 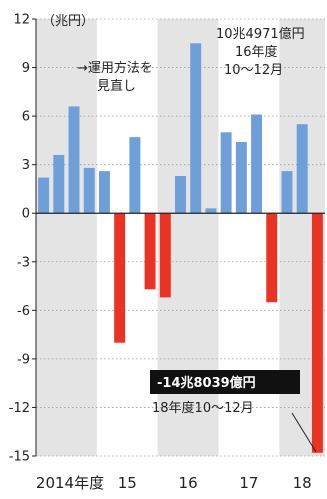 What do you see at coordinates (68, 21) in the screenshot?
I see `unit-label: （兆円）` at bounding box center [68, 21].